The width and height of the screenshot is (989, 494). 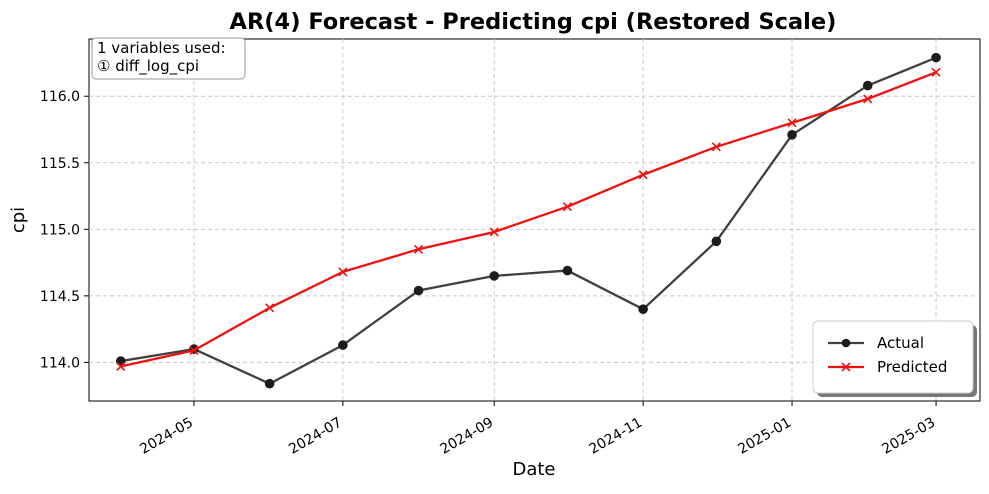 What do you see at coordinates (533, 469) in the screenshot?
I see `x-axis-label: Date` at bounding box center [533, 469].